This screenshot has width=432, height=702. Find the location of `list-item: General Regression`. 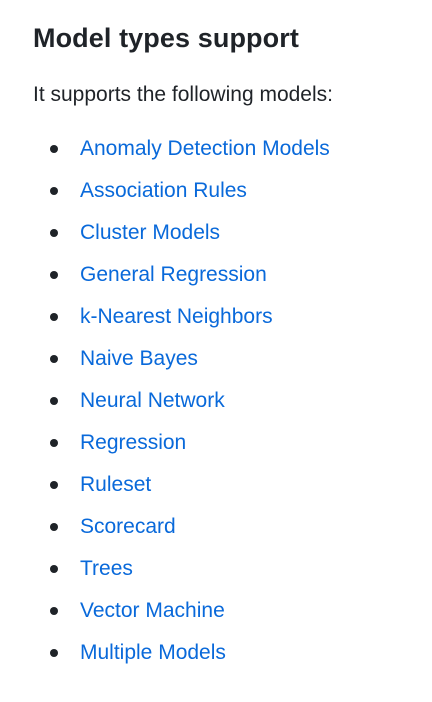

list-item: General Regression is located at coordinates (232, 275).